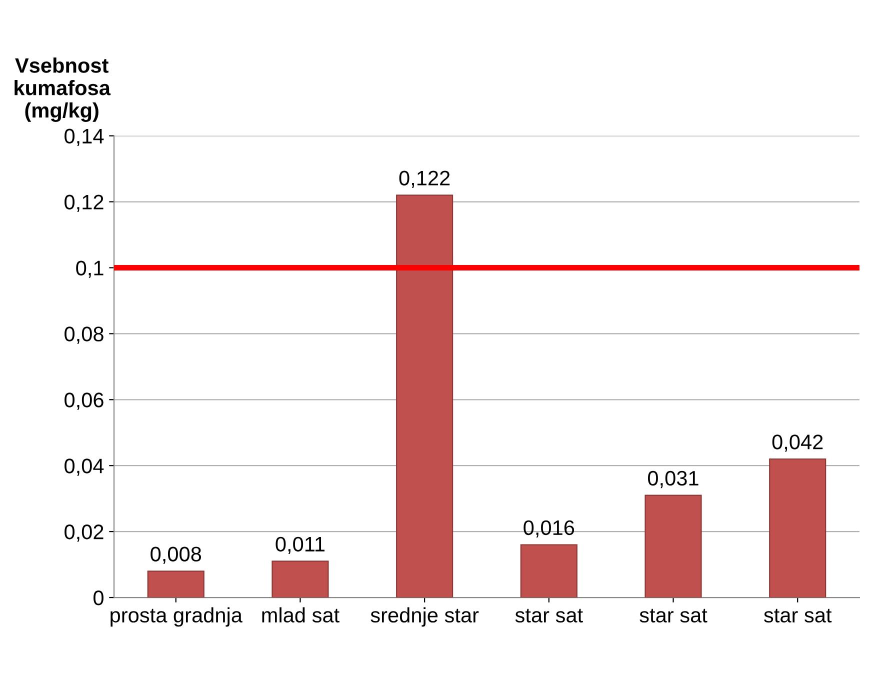  I want to click on data-label: 0,031, so click(673, 479).